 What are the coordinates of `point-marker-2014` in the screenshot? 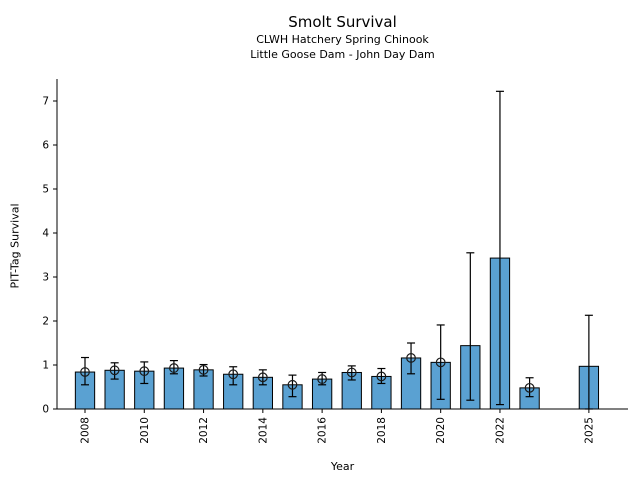 It's located at (262, 377).